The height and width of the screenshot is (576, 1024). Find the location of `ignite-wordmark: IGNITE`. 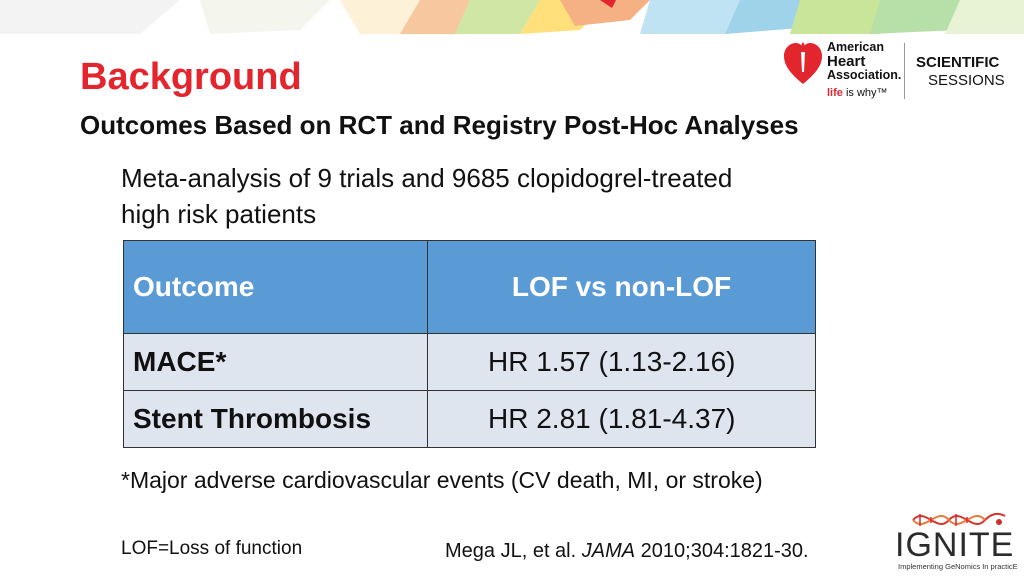

ignite-wordmark: IGNITE is located at coordinates (955, 545).